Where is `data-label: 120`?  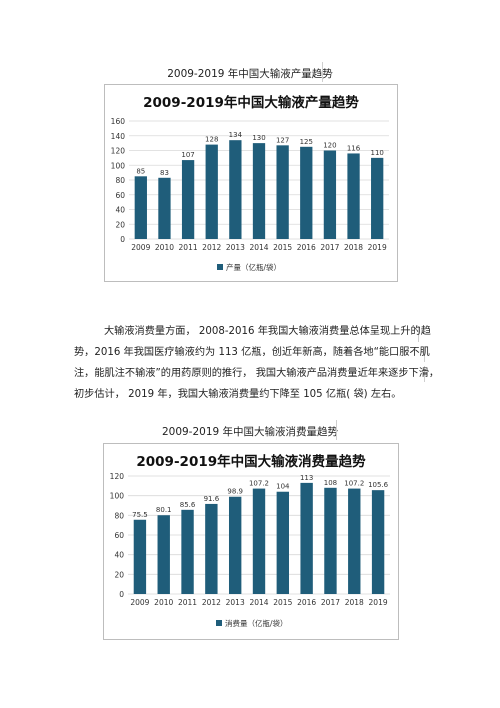
data-label: 120 is located at coordinates (329, 146).